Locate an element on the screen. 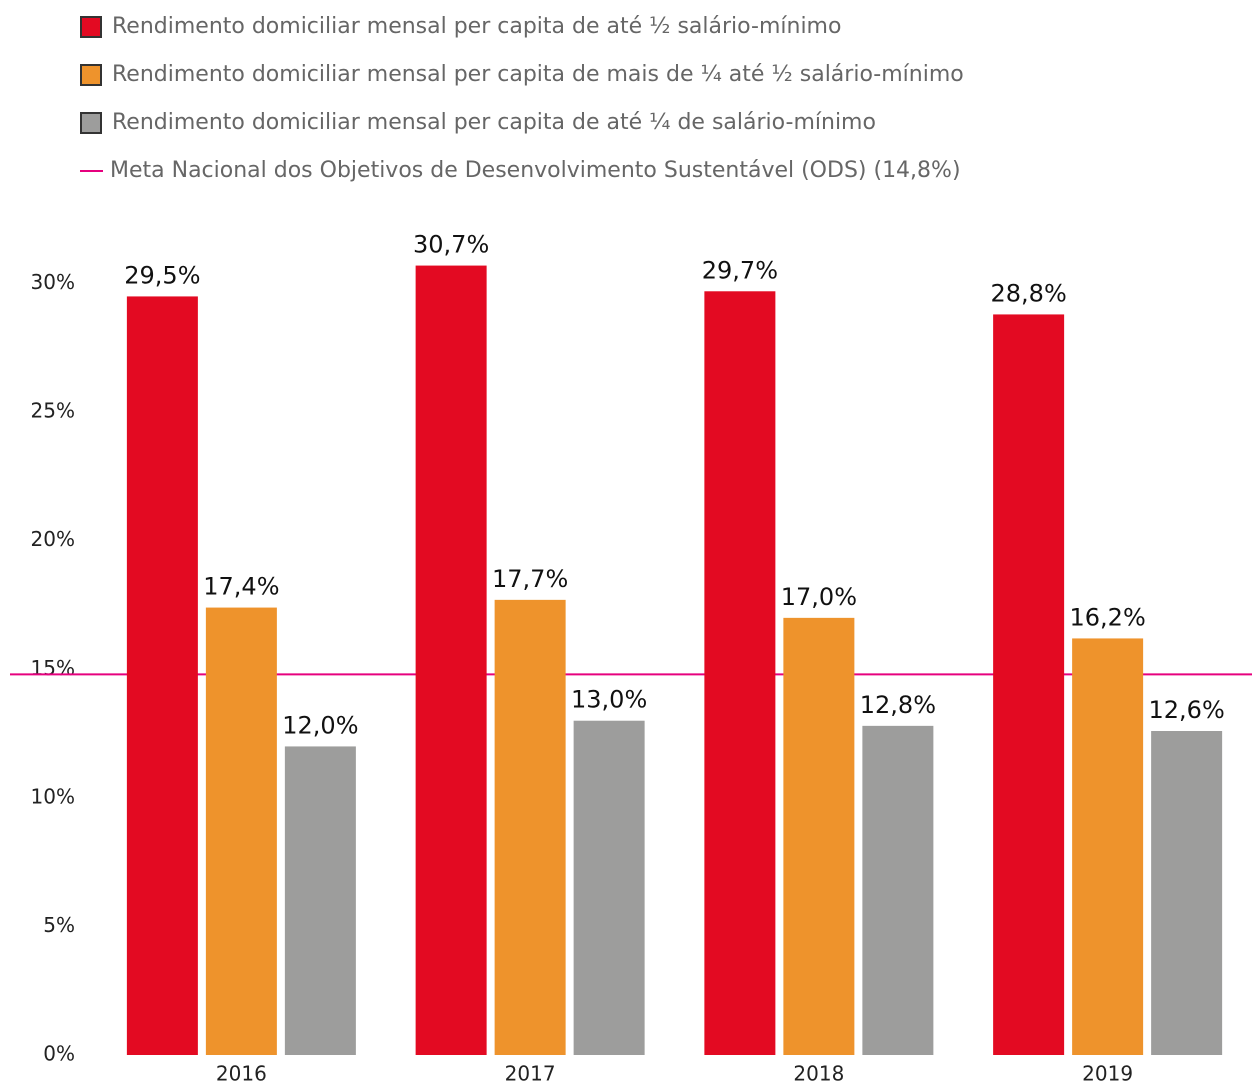  y-tick-label: 15% is located at coordinates (53, 668).